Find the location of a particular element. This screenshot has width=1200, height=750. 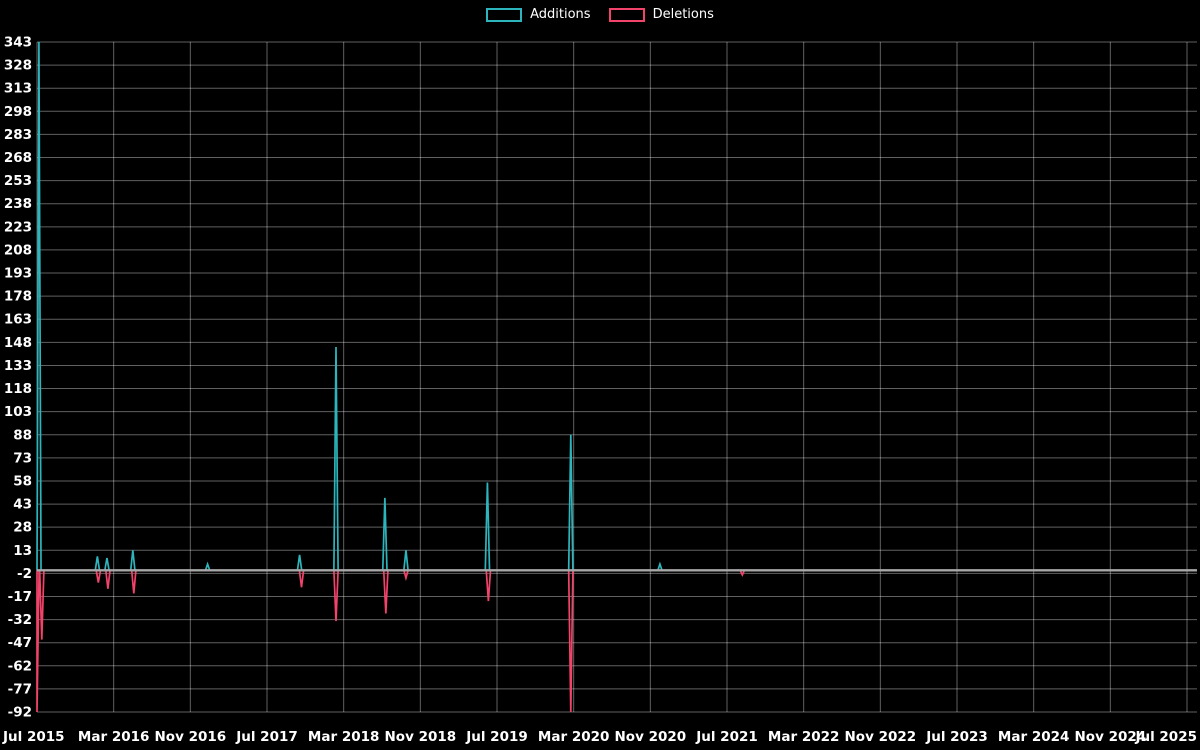

svg-text: 313 is located at coordinates (18, 89).